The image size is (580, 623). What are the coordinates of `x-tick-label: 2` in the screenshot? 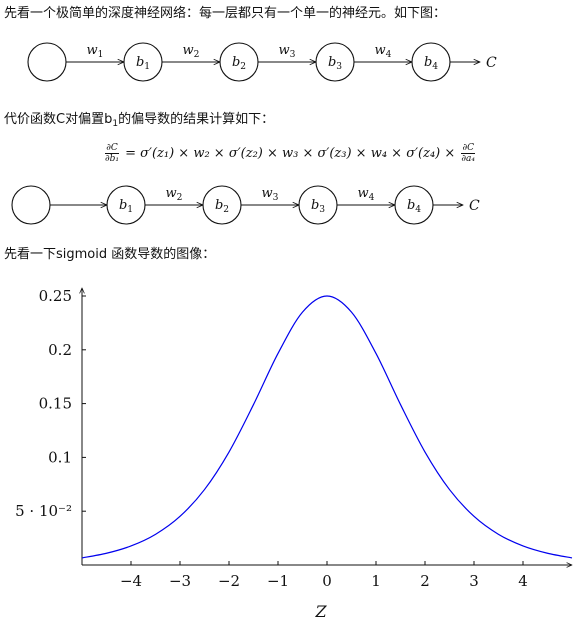 It's located at (425, 581).